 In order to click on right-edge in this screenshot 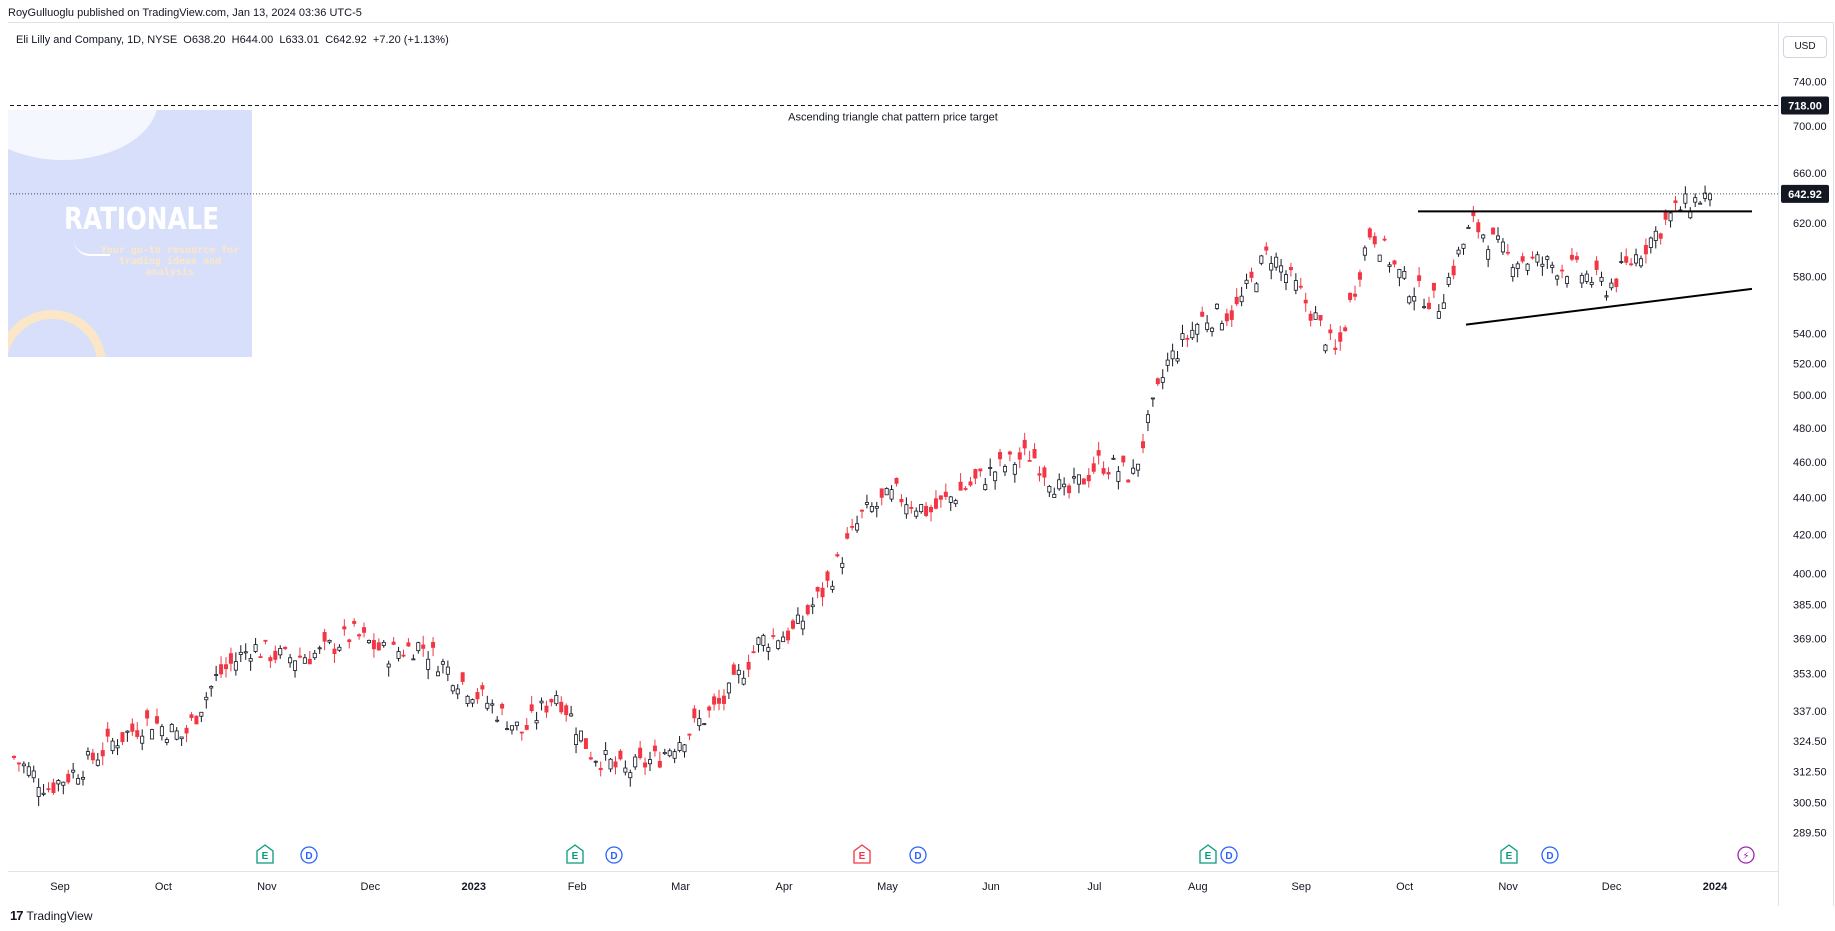, I will do `click(1833, 464)`.